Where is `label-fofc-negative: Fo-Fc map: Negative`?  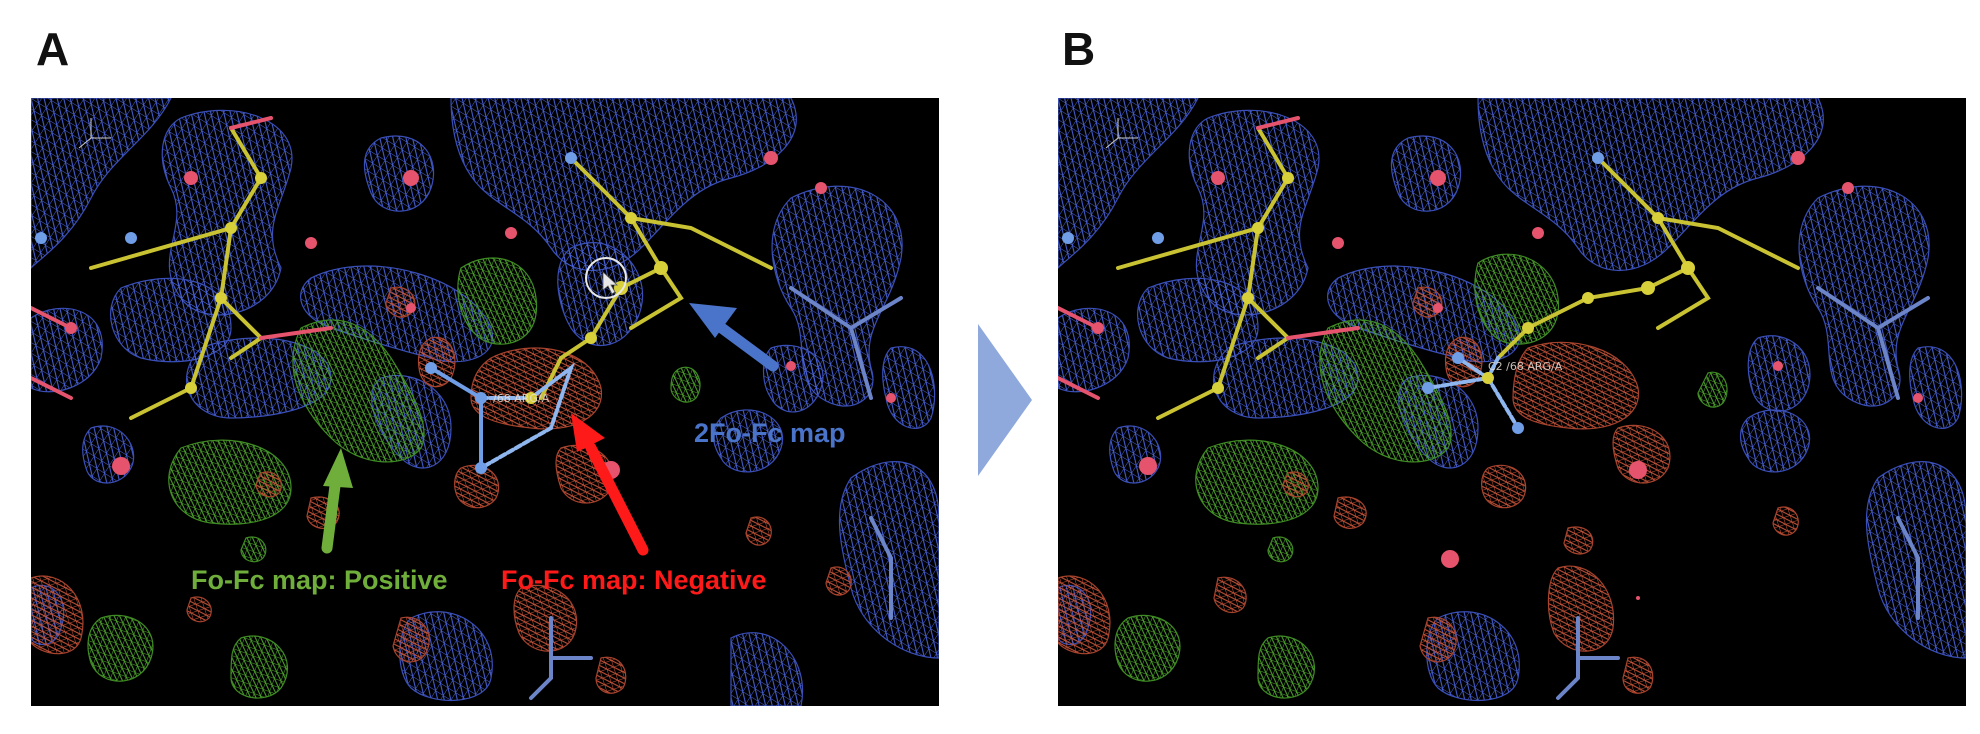
label-fofc-negative: Fo-Fc map: Negative is located at coordinates (634, 580).